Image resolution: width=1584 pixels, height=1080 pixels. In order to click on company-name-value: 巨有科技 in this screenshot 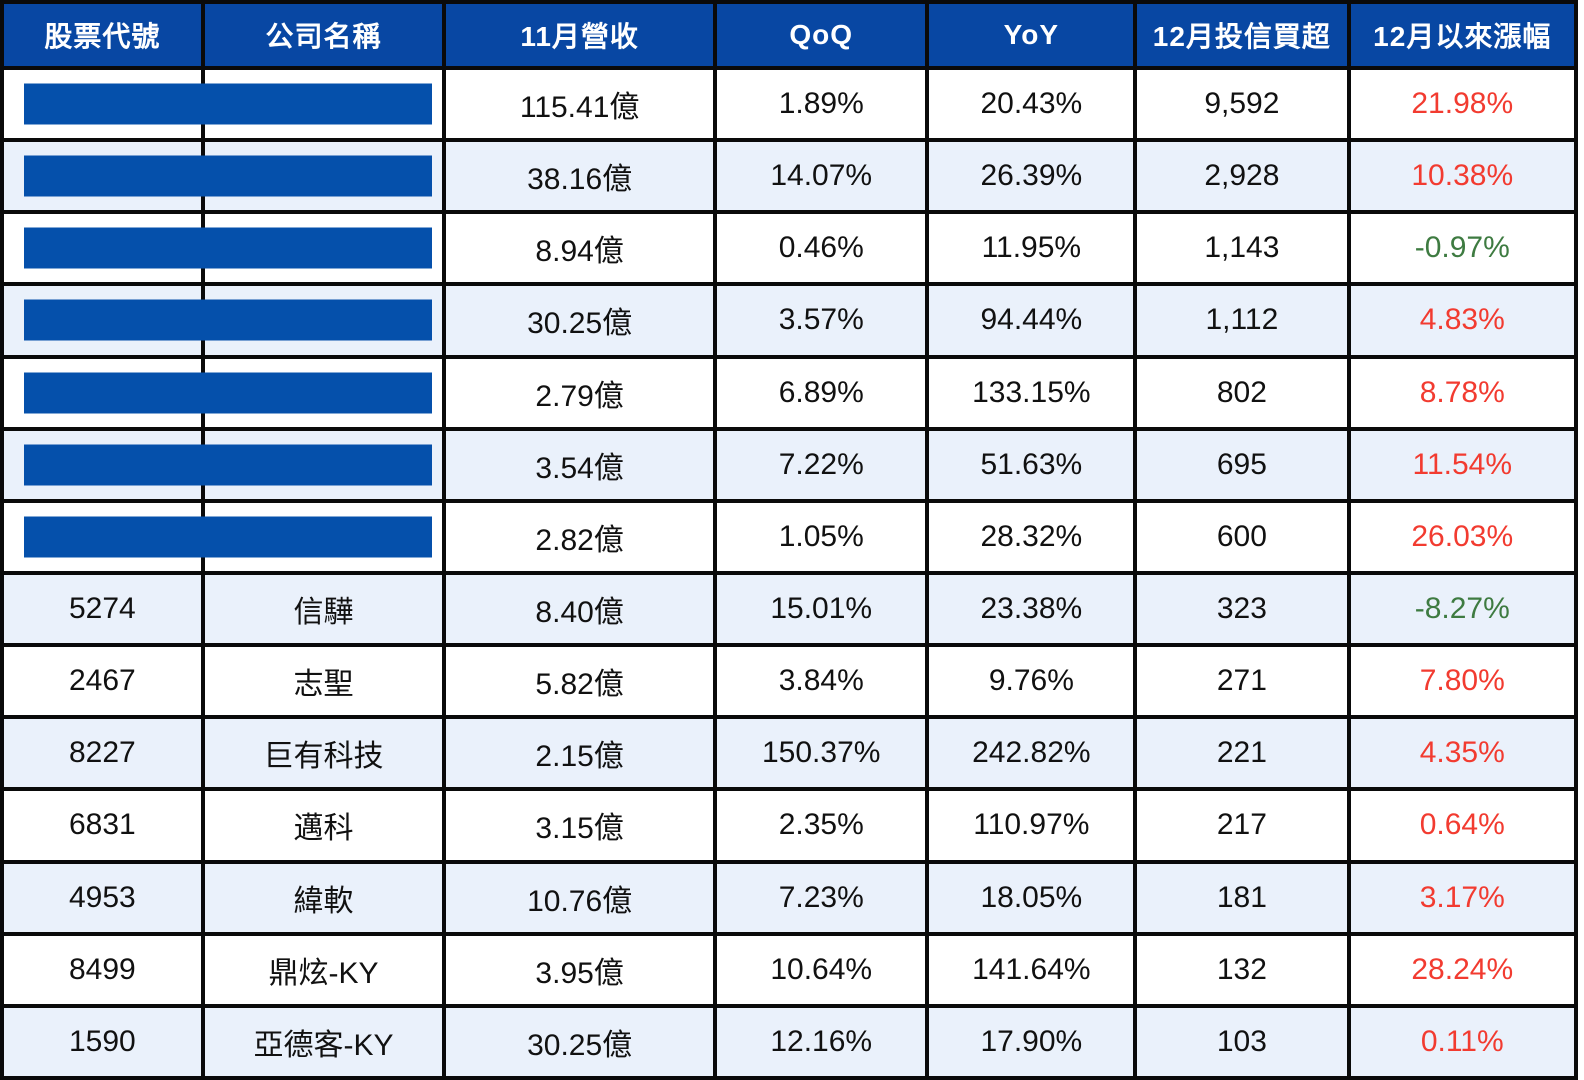, I will do `click(323, 757)`.